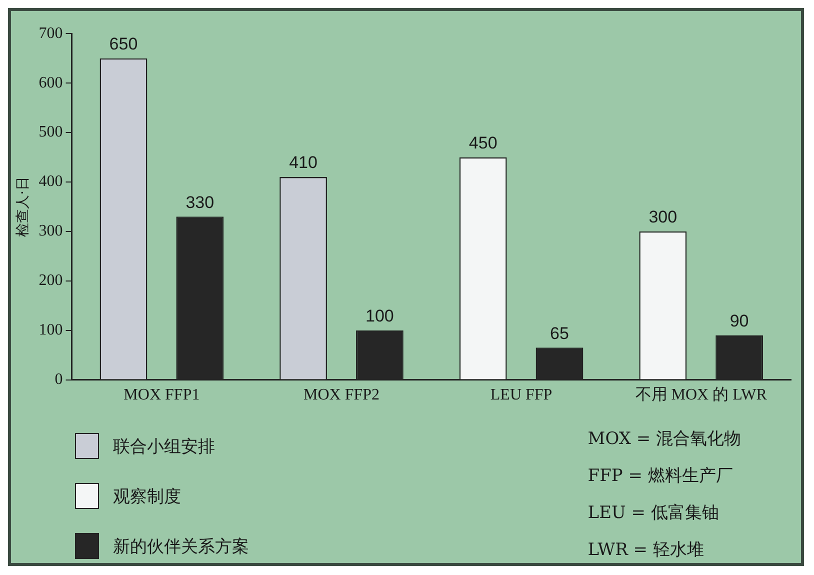 Image resolution: width=814 pixels, height=575 pixels. I want to click on y-tick-label: 0, so click(58, 379).